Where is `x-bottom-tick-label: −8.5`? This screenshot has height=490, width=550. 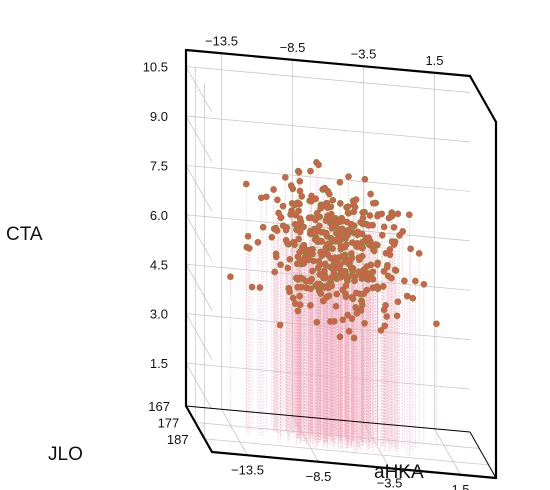
x-bottom-tick-label: −8.5 is located at coordinates (319, 476).